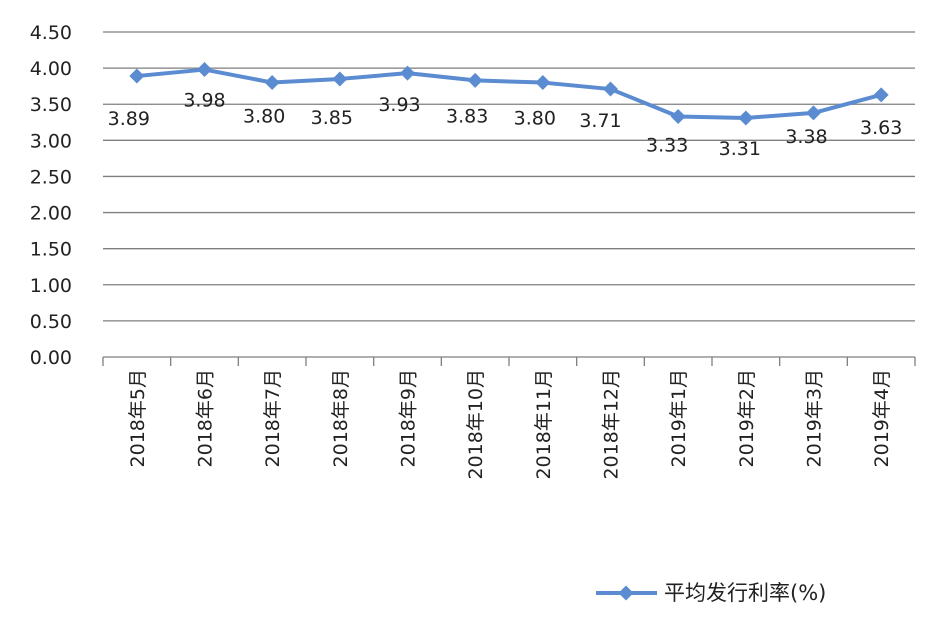 This screenshot has height=633, width=933. I want to click on data-label: 3.38, so click(806, 137).